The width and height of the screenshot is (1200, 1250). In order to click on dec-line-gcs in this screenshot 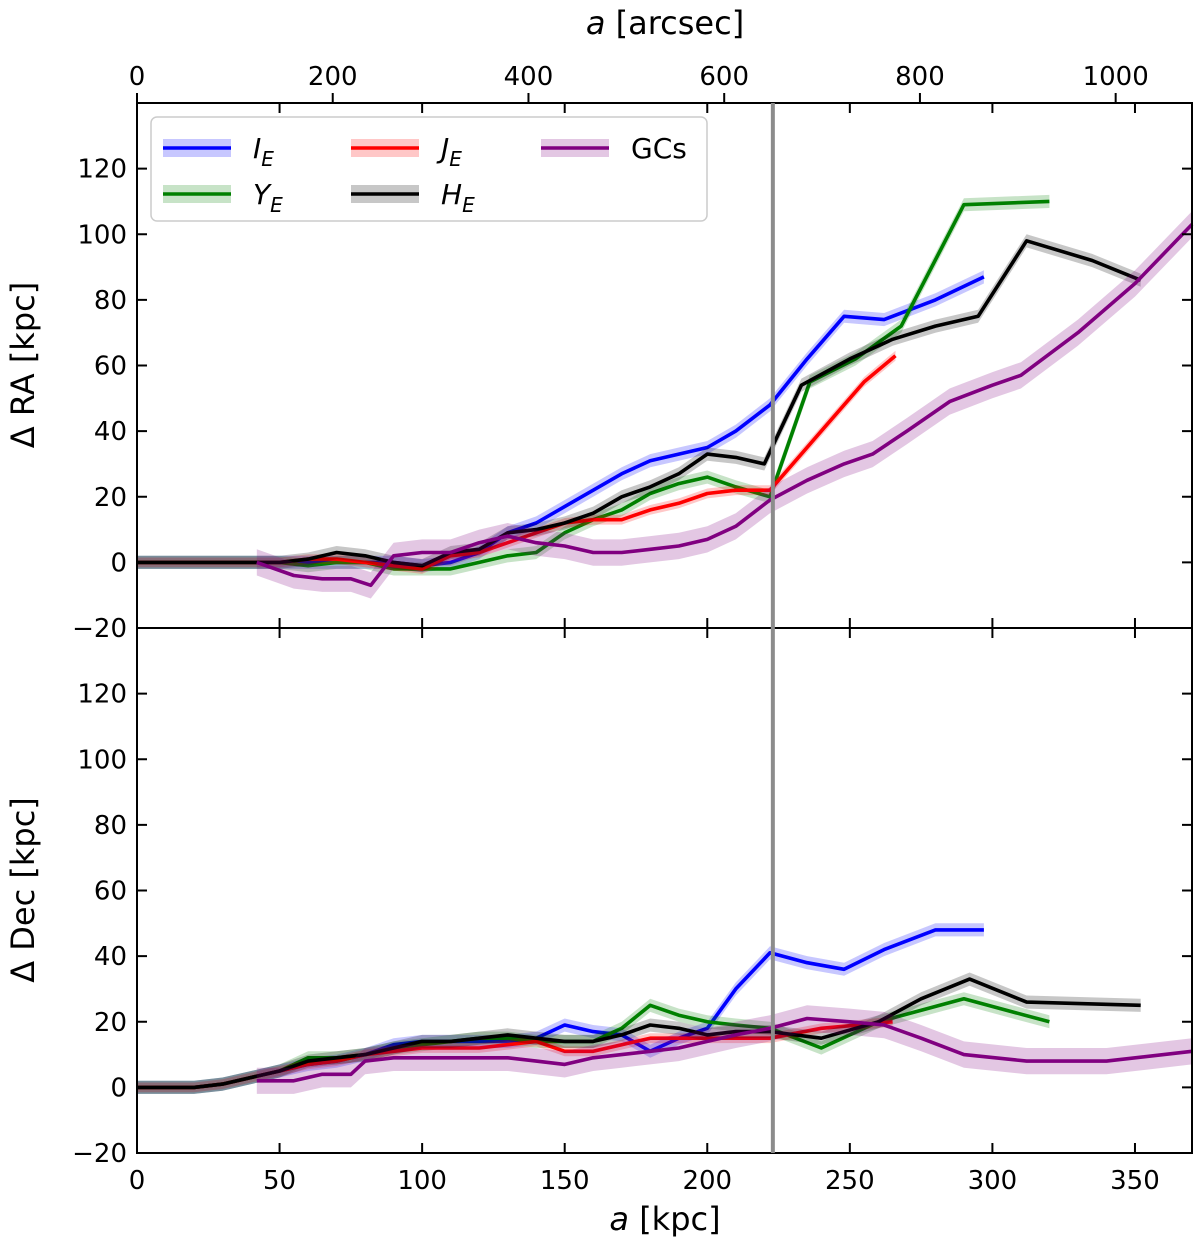, I will do `click(724, 1049)`.